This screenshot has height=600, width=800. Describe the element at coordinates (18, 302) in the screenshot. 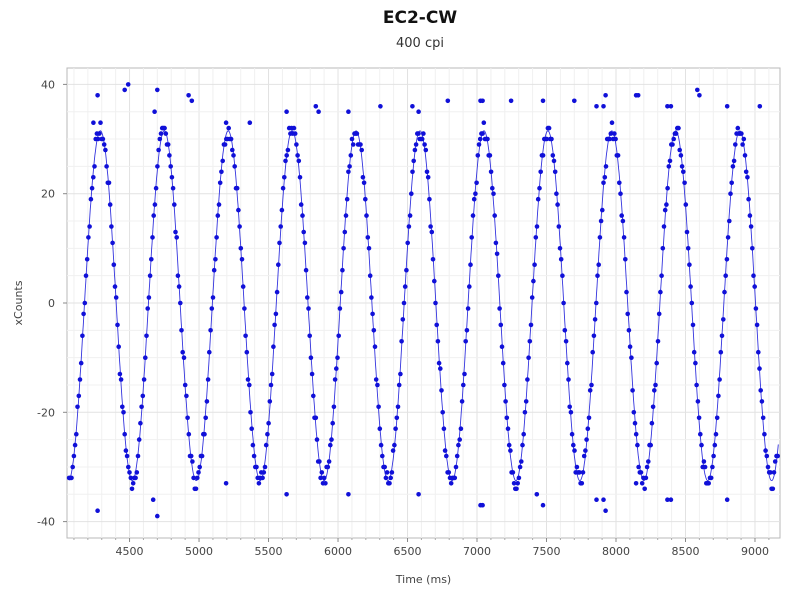

I see `y-axis-label: xCounts` at that location.